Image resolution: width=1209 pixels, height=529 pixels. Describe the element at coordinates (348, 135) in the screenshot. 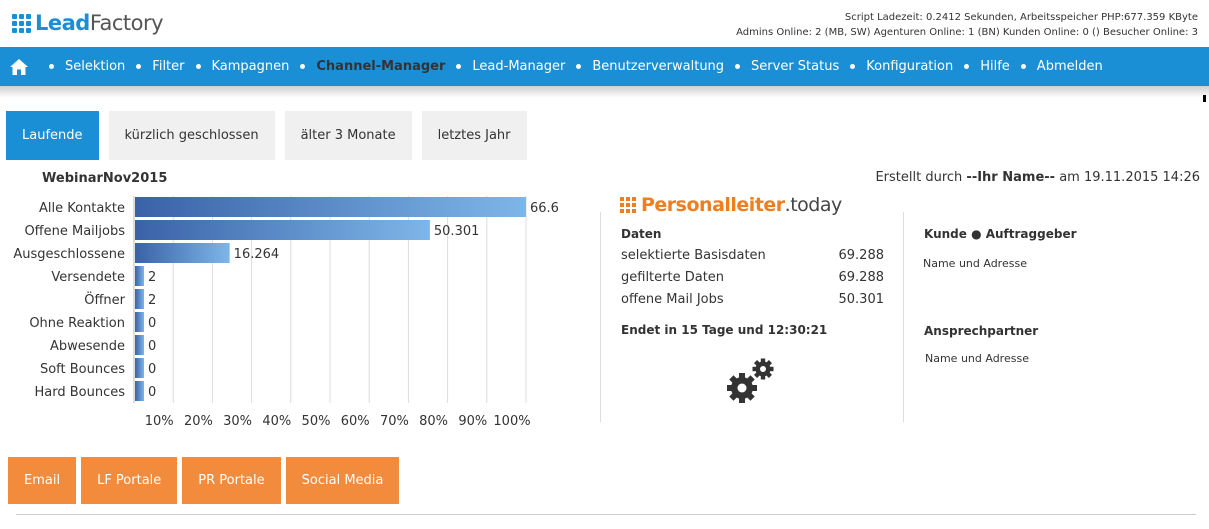

I see `tab-aelter-3-monate: älter 3 Monate` at that location.